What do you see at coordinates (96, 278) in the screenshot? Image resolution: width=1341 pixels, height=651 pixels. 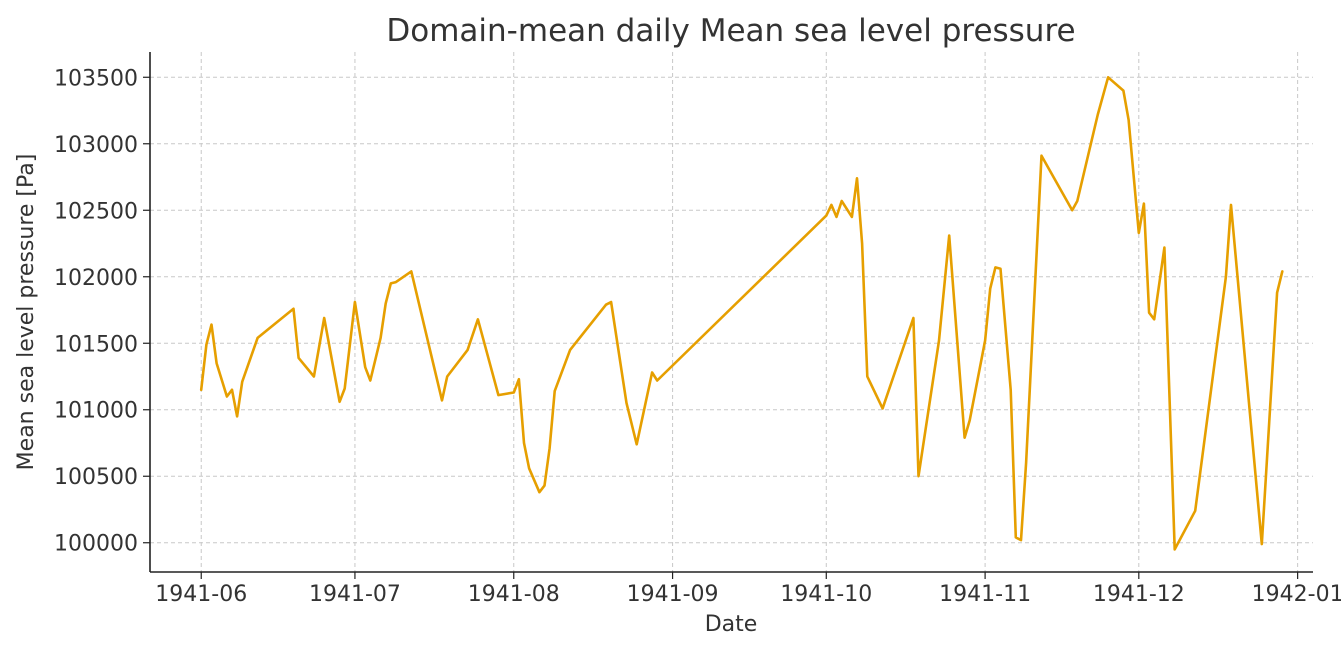 I see `y-tick-label: 102000` at bounding box center [96, 278].